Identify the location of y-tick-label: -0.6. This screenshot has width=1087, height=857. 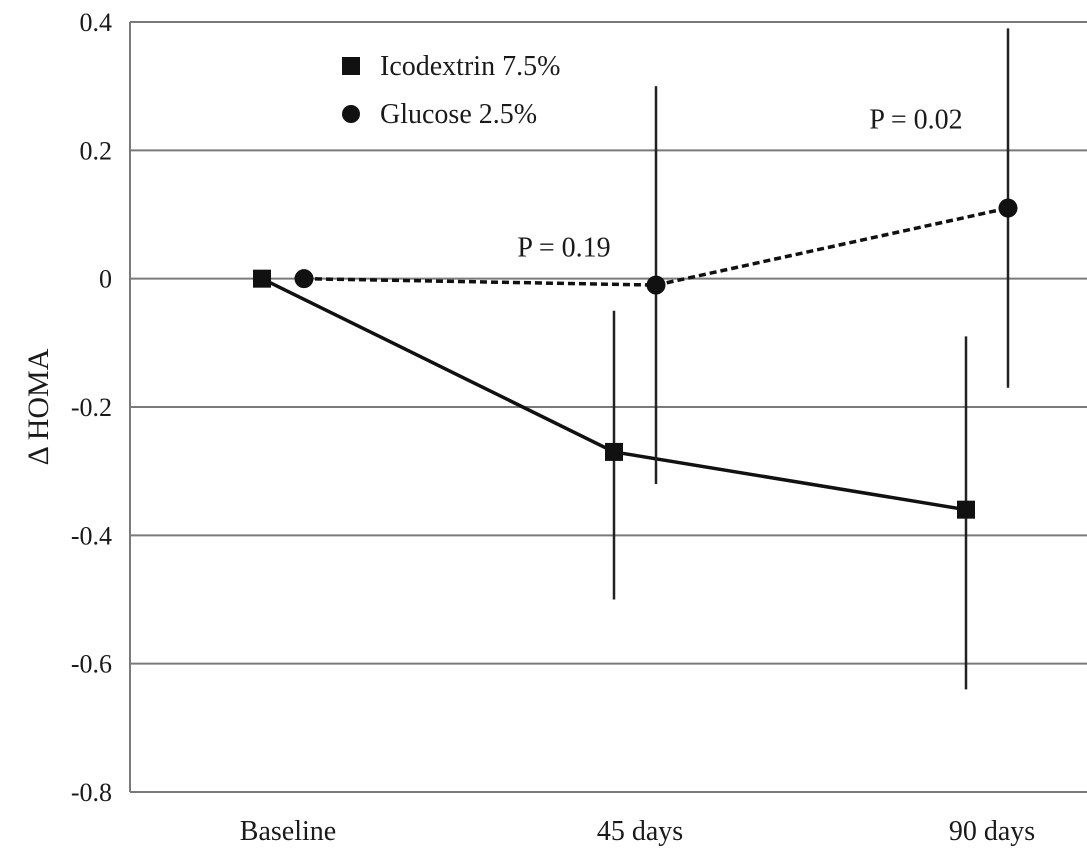
(91, 664).